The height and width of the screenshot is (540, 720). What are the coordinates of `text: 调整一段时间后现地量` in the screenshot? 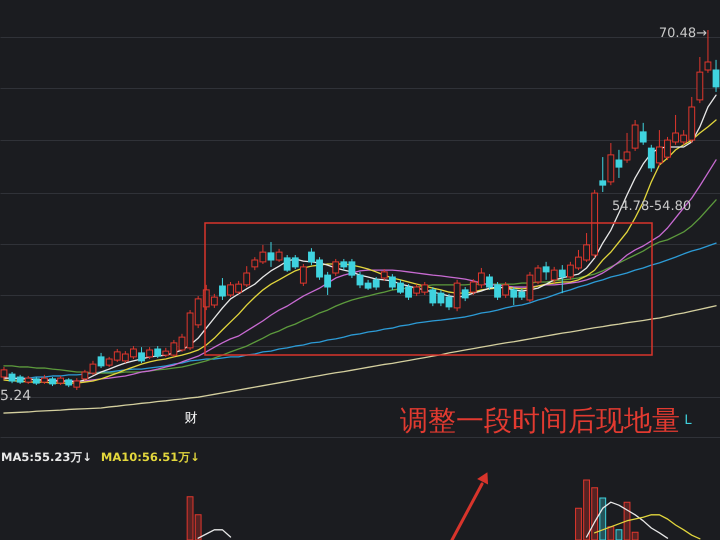 It's located at (540, 420).